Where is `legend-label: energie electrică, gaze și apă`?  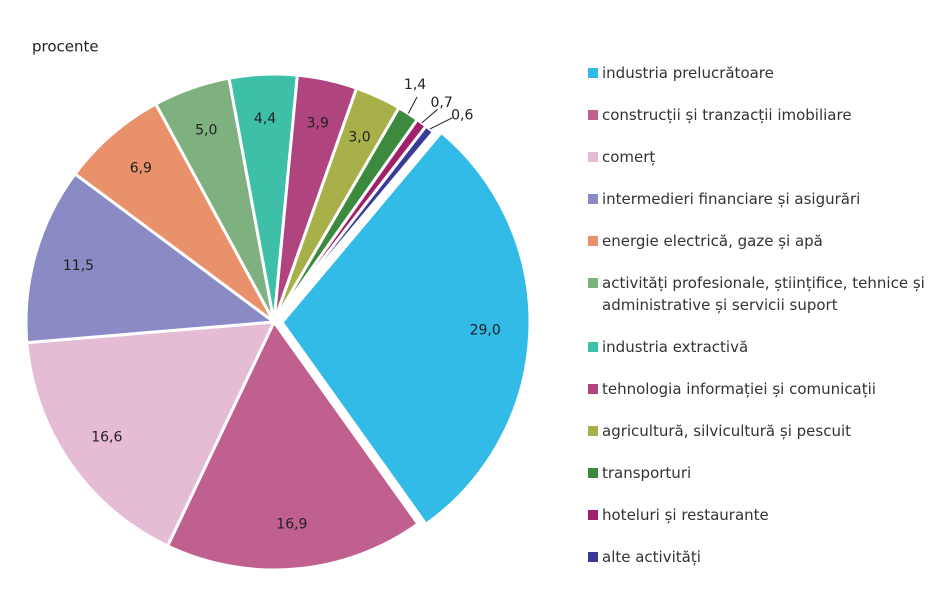
legend-label: energie electrică, gaze și apă is located at coordinates (712, 241).